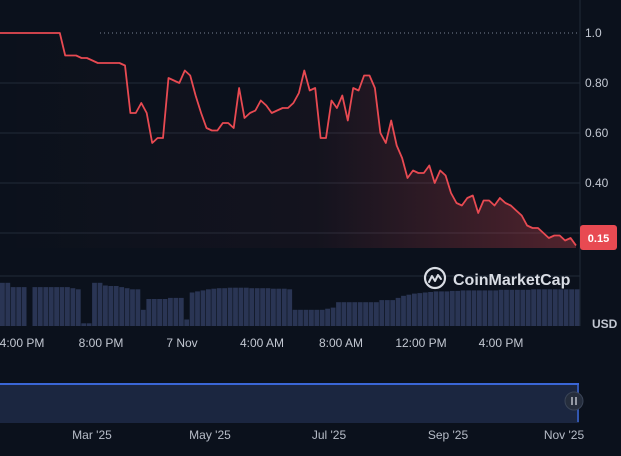 The width and height of the screenshot is (621, 456). I want to click on y-tick-label: 0.80, so click(597, 83).